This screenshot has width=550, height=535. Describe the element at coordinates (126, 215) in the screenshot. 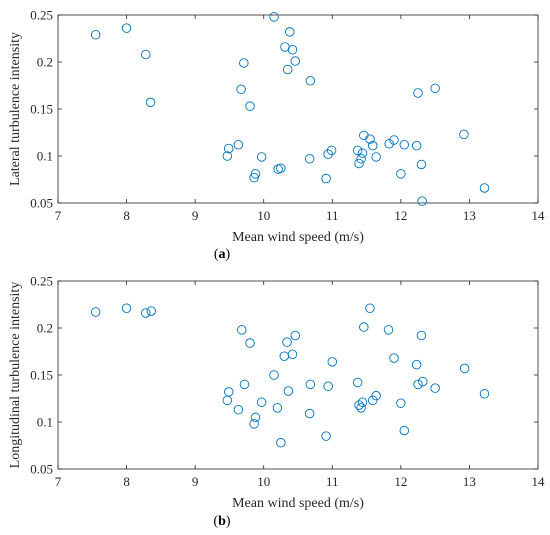

I see `x-tick-label: 8` at that location.